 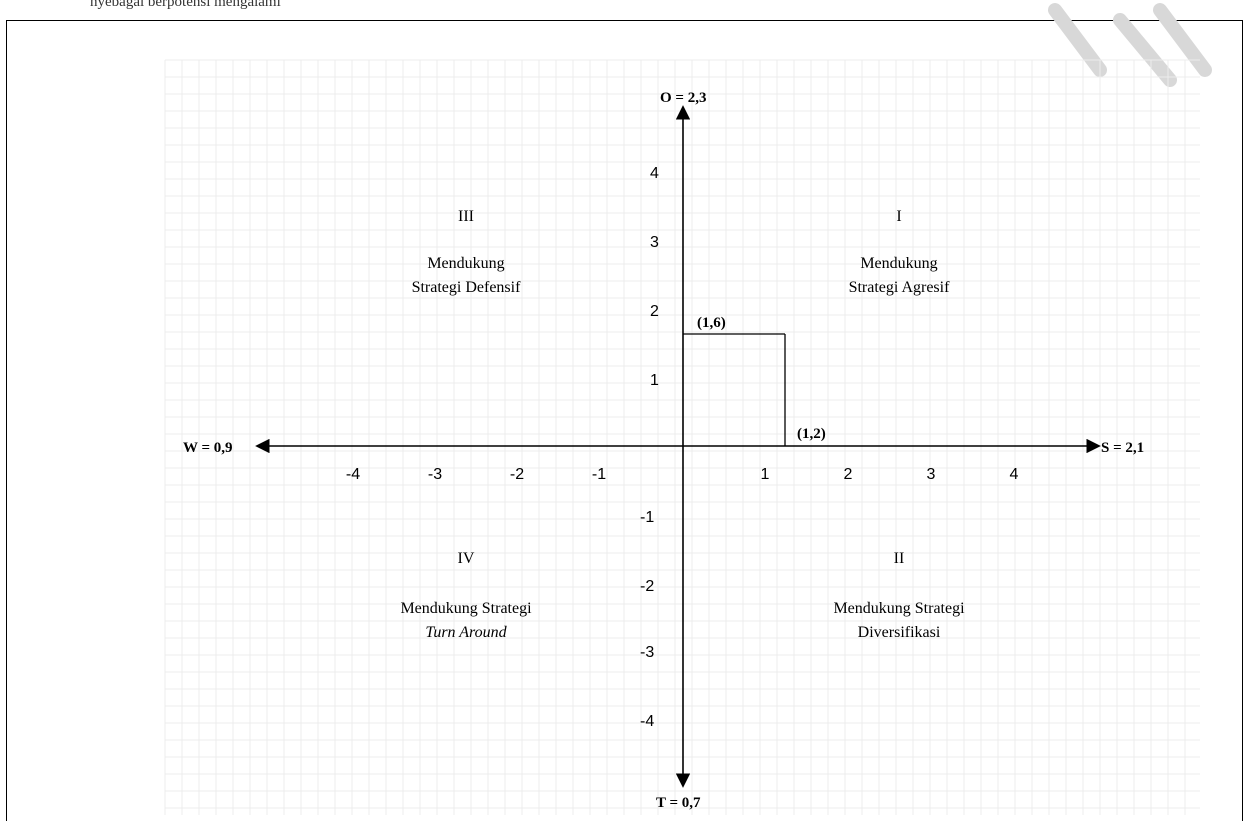 What do you see at coordinates (900, 287) in the screenshot?
I see `quadrant-1-line2: Strategi Agresif` at bounding box center [900, 287].